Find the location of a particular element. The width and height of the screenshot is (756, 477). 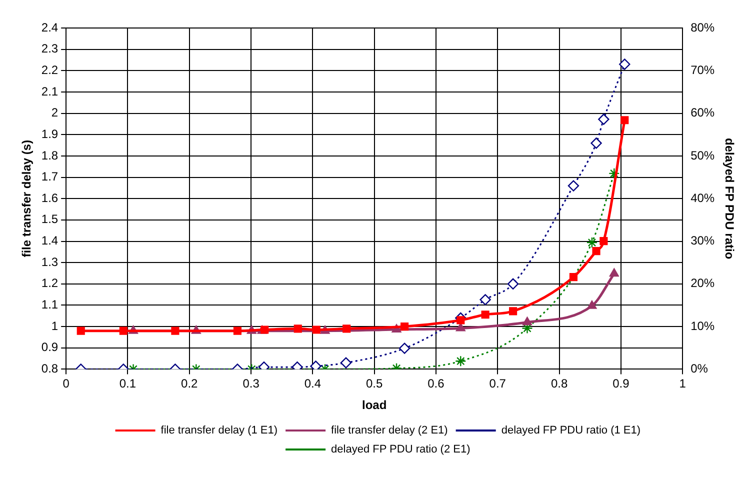

y-tick-label: 2 is located at coordinates (54, 113).